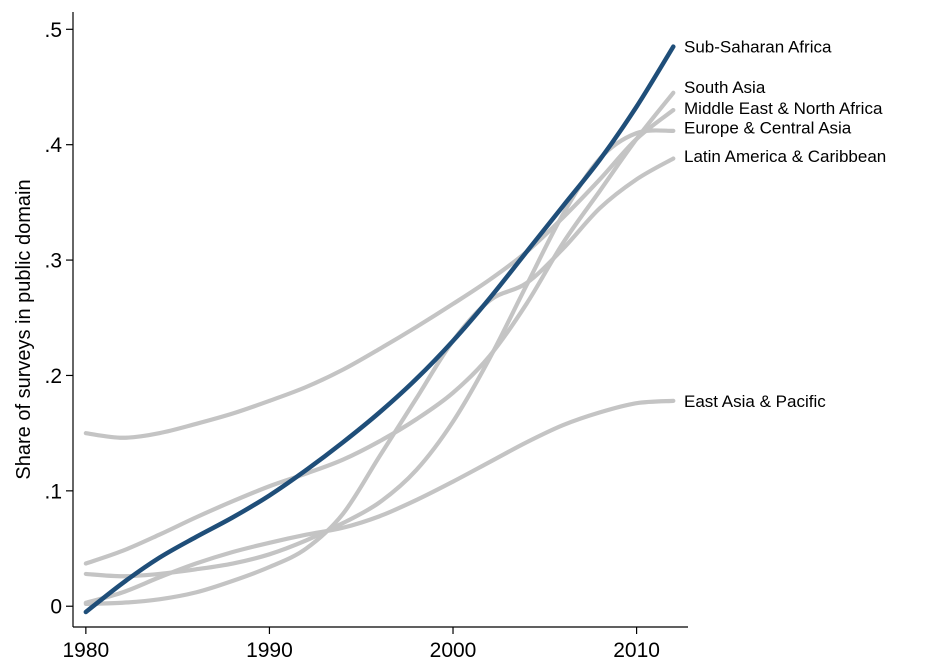  I want to click on x-tick-label: 2000, so click(453, 650).